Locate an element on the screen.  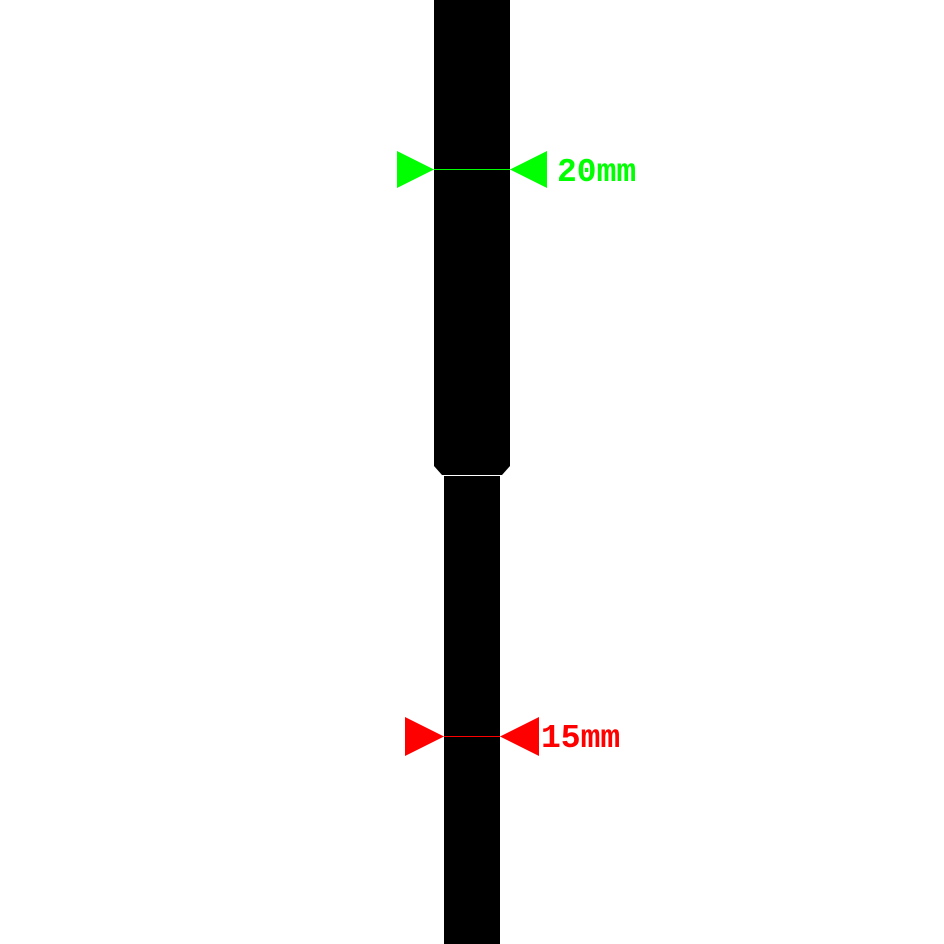
upper-diameter-dimension: 20mm is located at coordinates (516, 171).